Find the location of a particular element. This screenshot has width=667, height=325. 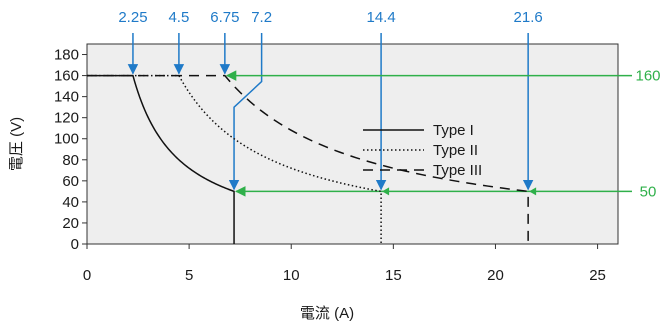

y-tick-label: 20 is located at coordinates (70, 223).